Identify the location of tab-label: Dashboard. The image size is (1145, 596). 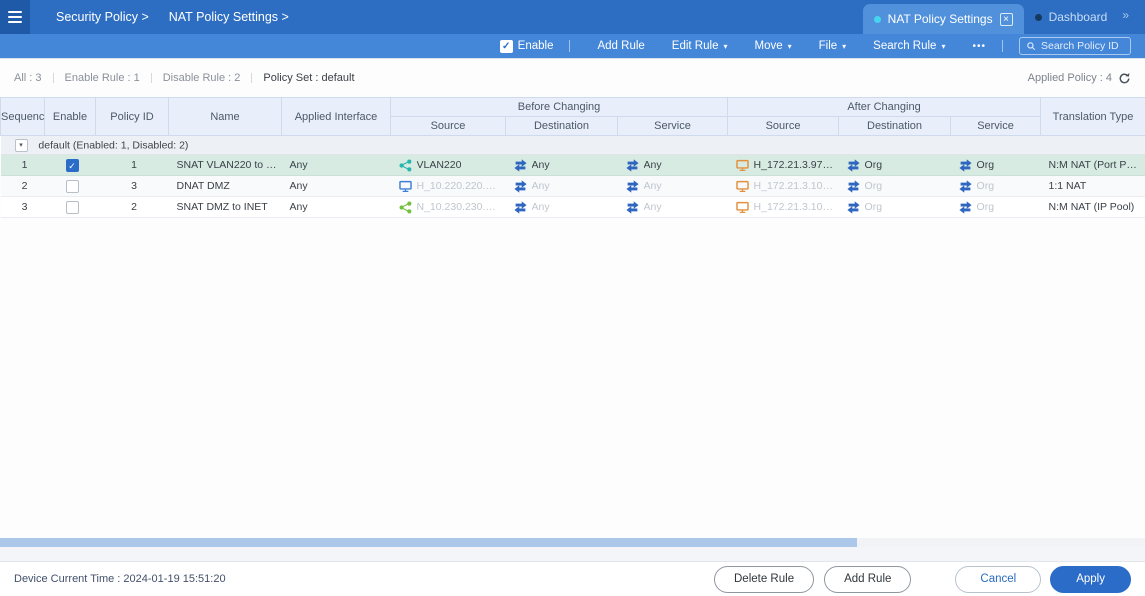
(1078, 17).